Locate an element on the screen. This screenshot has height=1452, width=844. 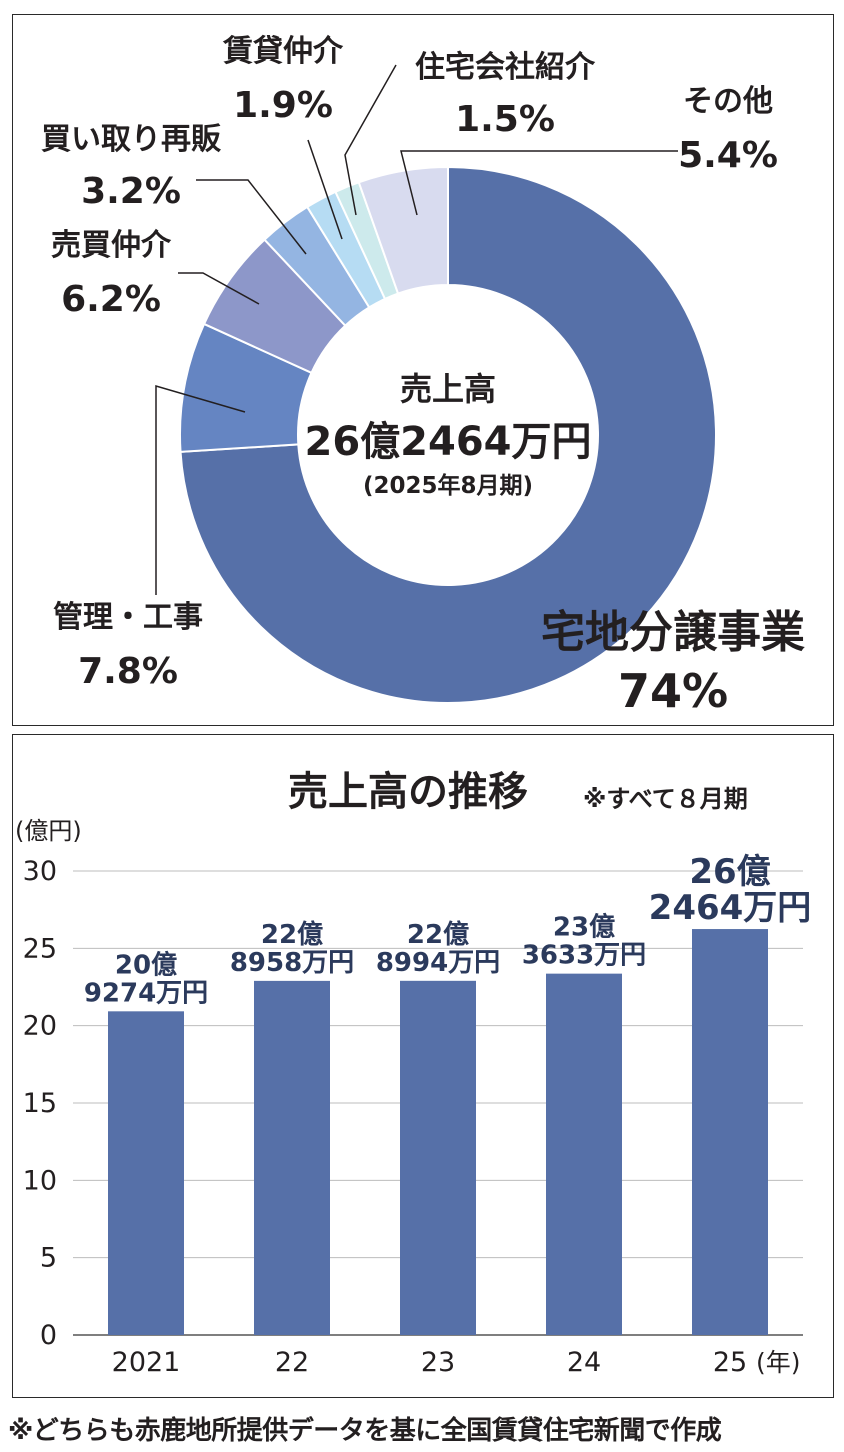
slice-name-5: 住宅会社紹介 is located at coordinates (505, 67).